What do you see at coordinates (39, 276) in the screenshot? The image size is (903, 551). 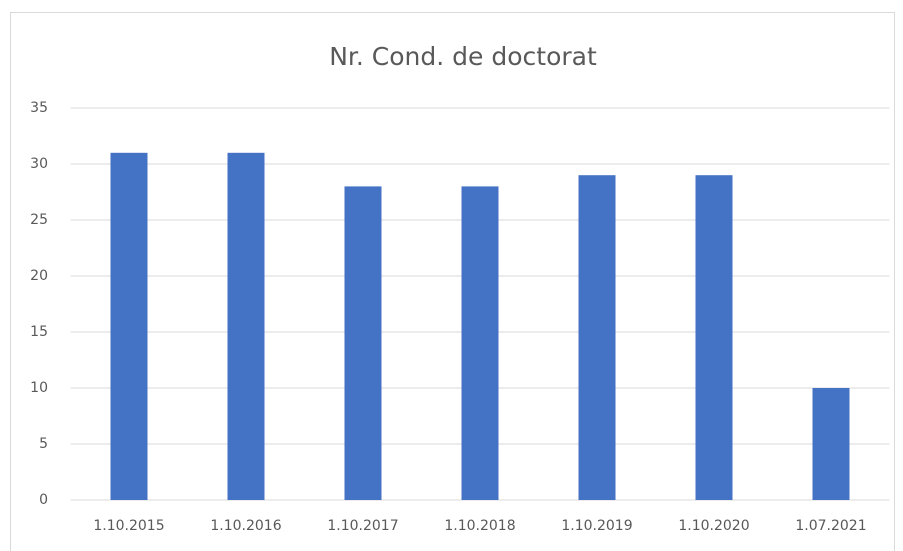 I see `y-tick-label: 20` at bounding box center [39, 276].